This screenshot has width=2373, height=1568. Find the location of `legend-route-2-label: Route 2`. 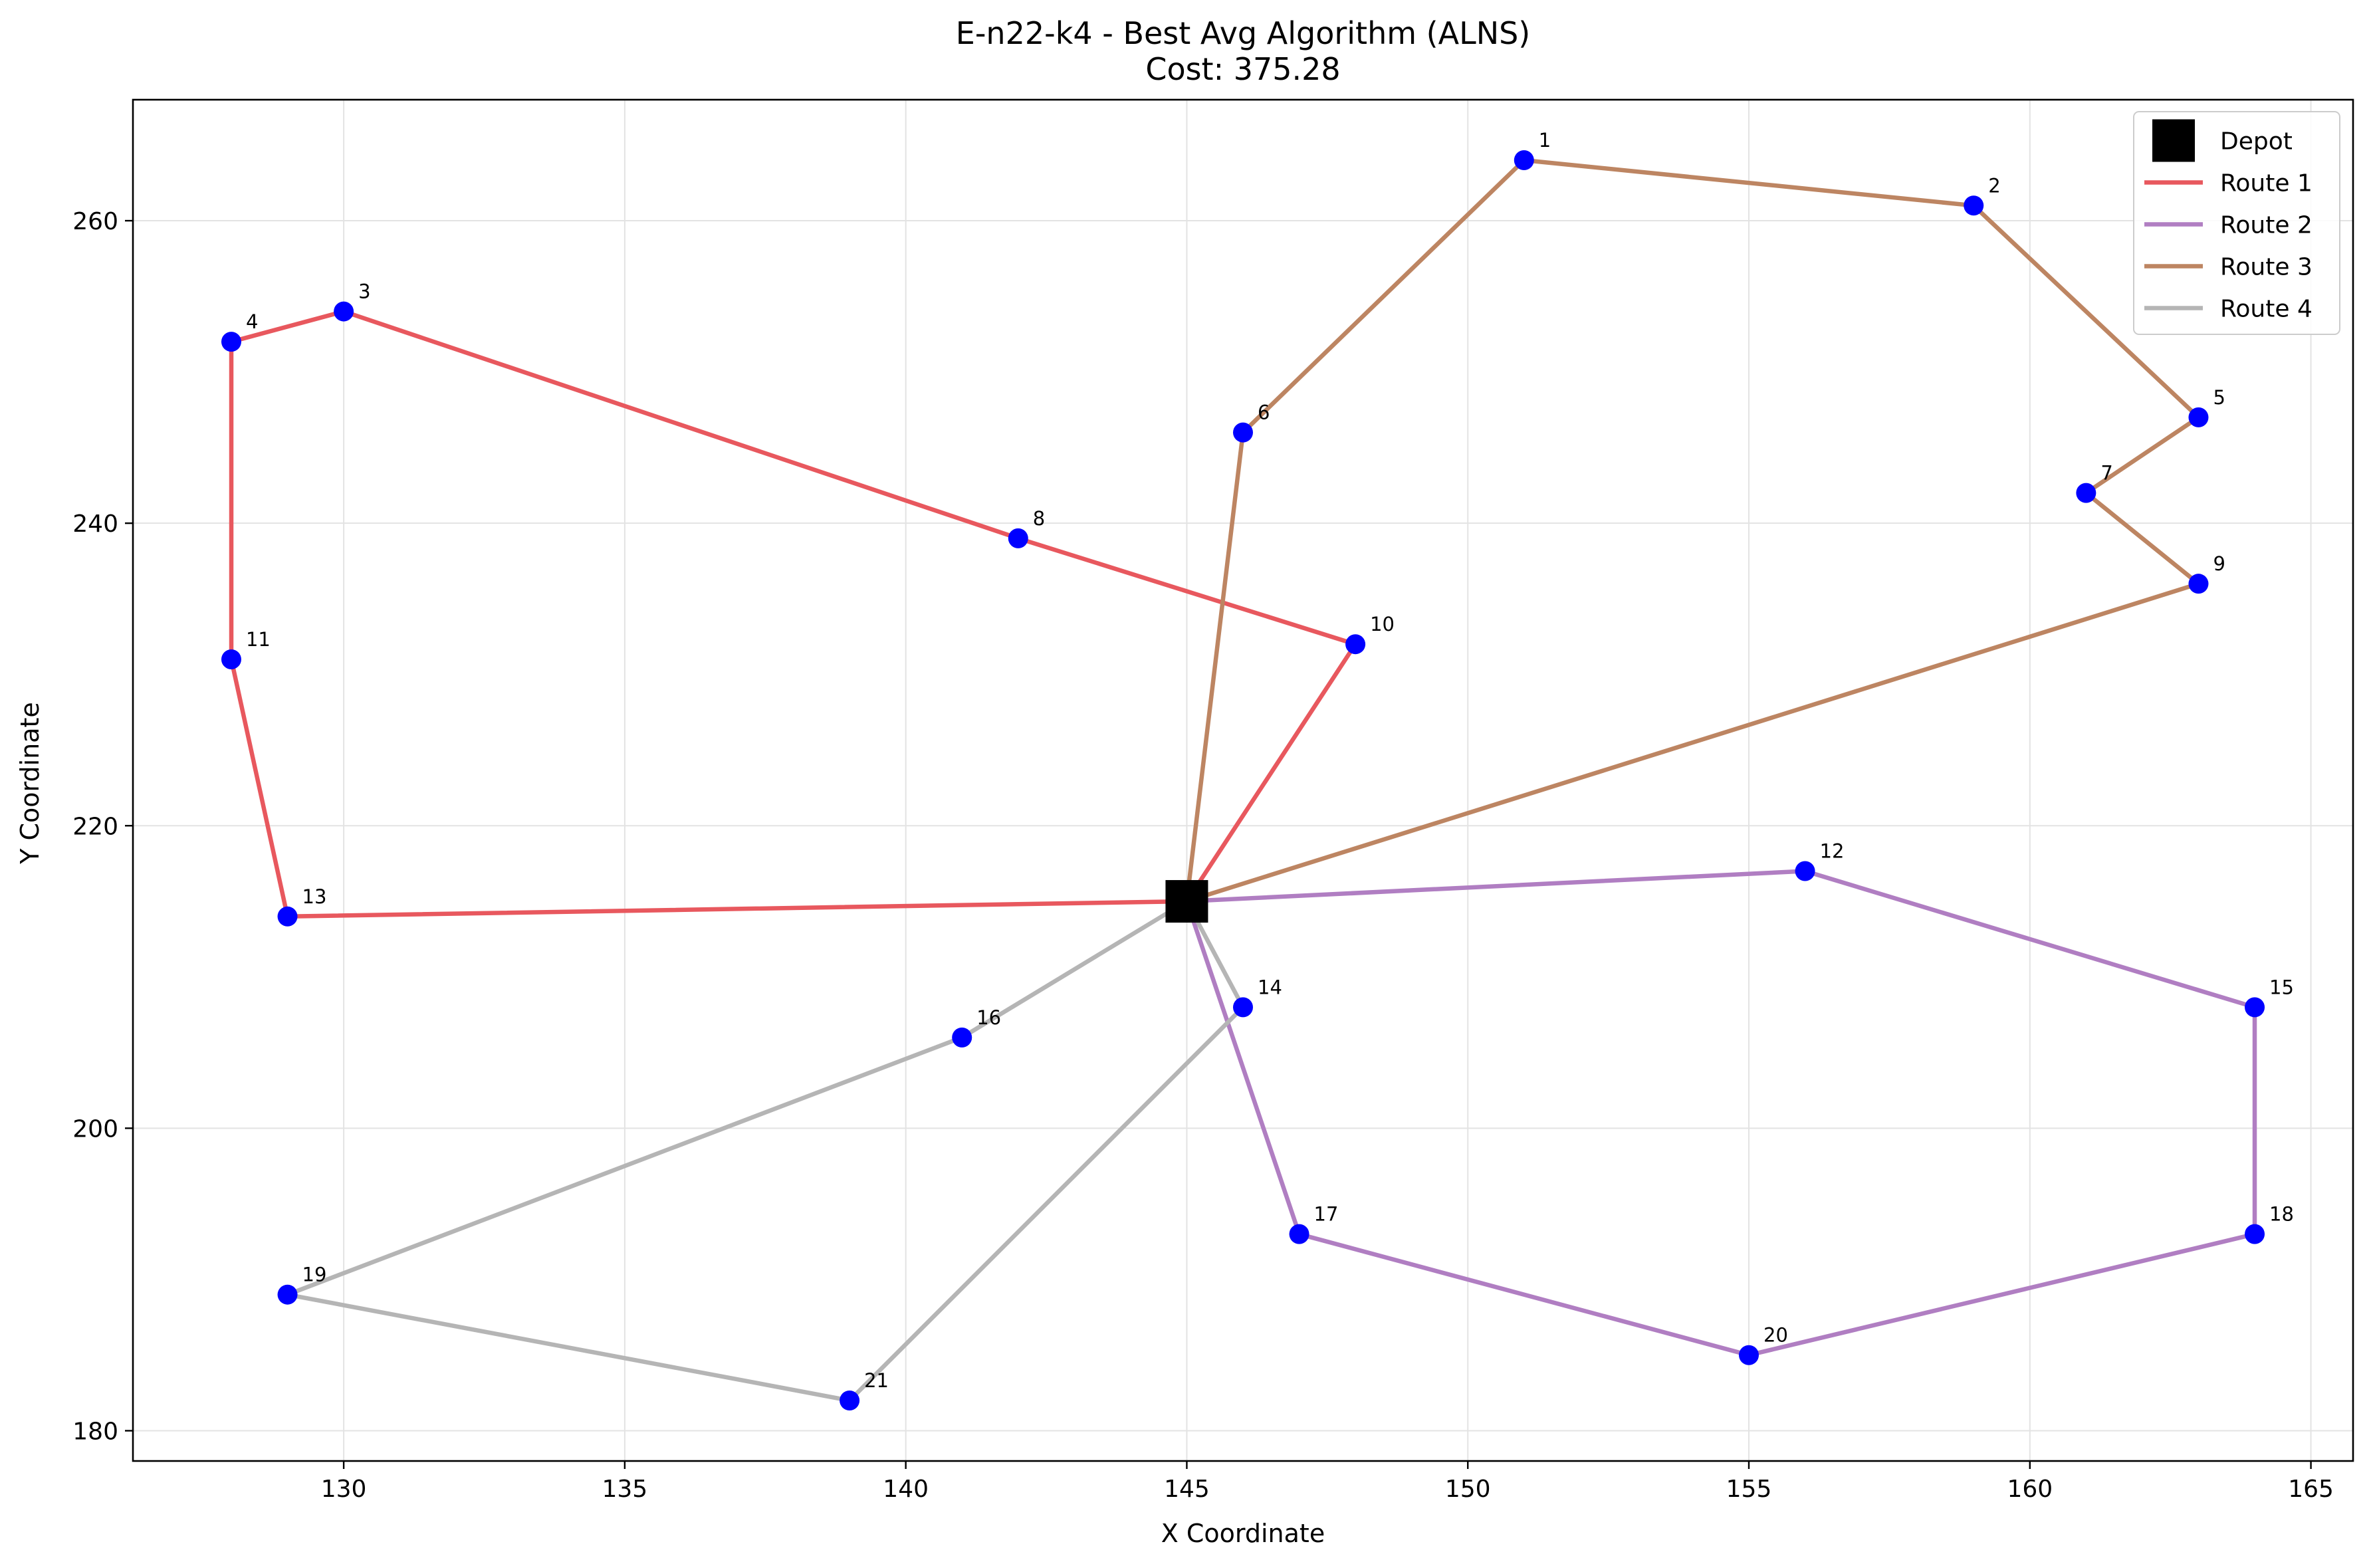

legend-route-2-label: Route 2 is located at coordinates (2266, 225).